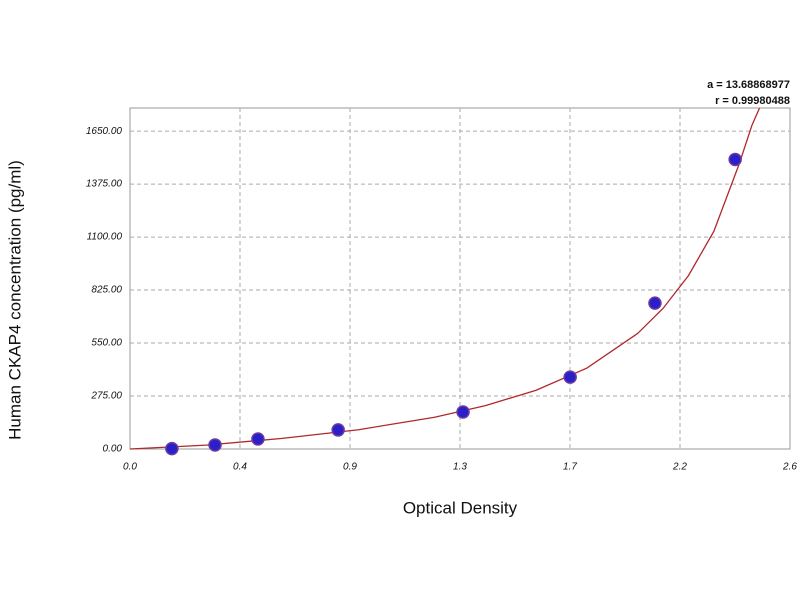 The image size is (800, 600). Describe the element at coordinates (752, 101) in the screenshot. I see `annotation: r = 0.99980488` at that location.